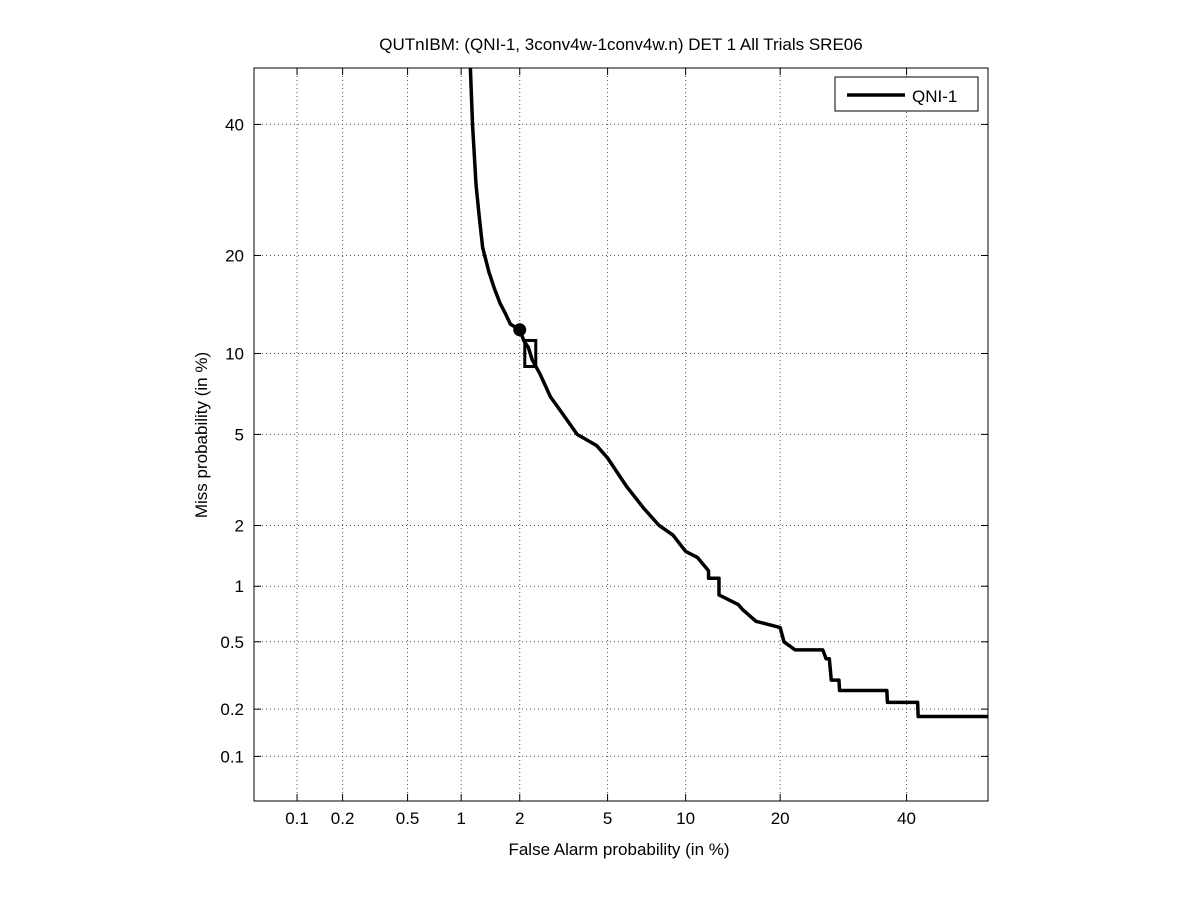  I want to click on x-tick-label: 0.2, so click(343, 818).